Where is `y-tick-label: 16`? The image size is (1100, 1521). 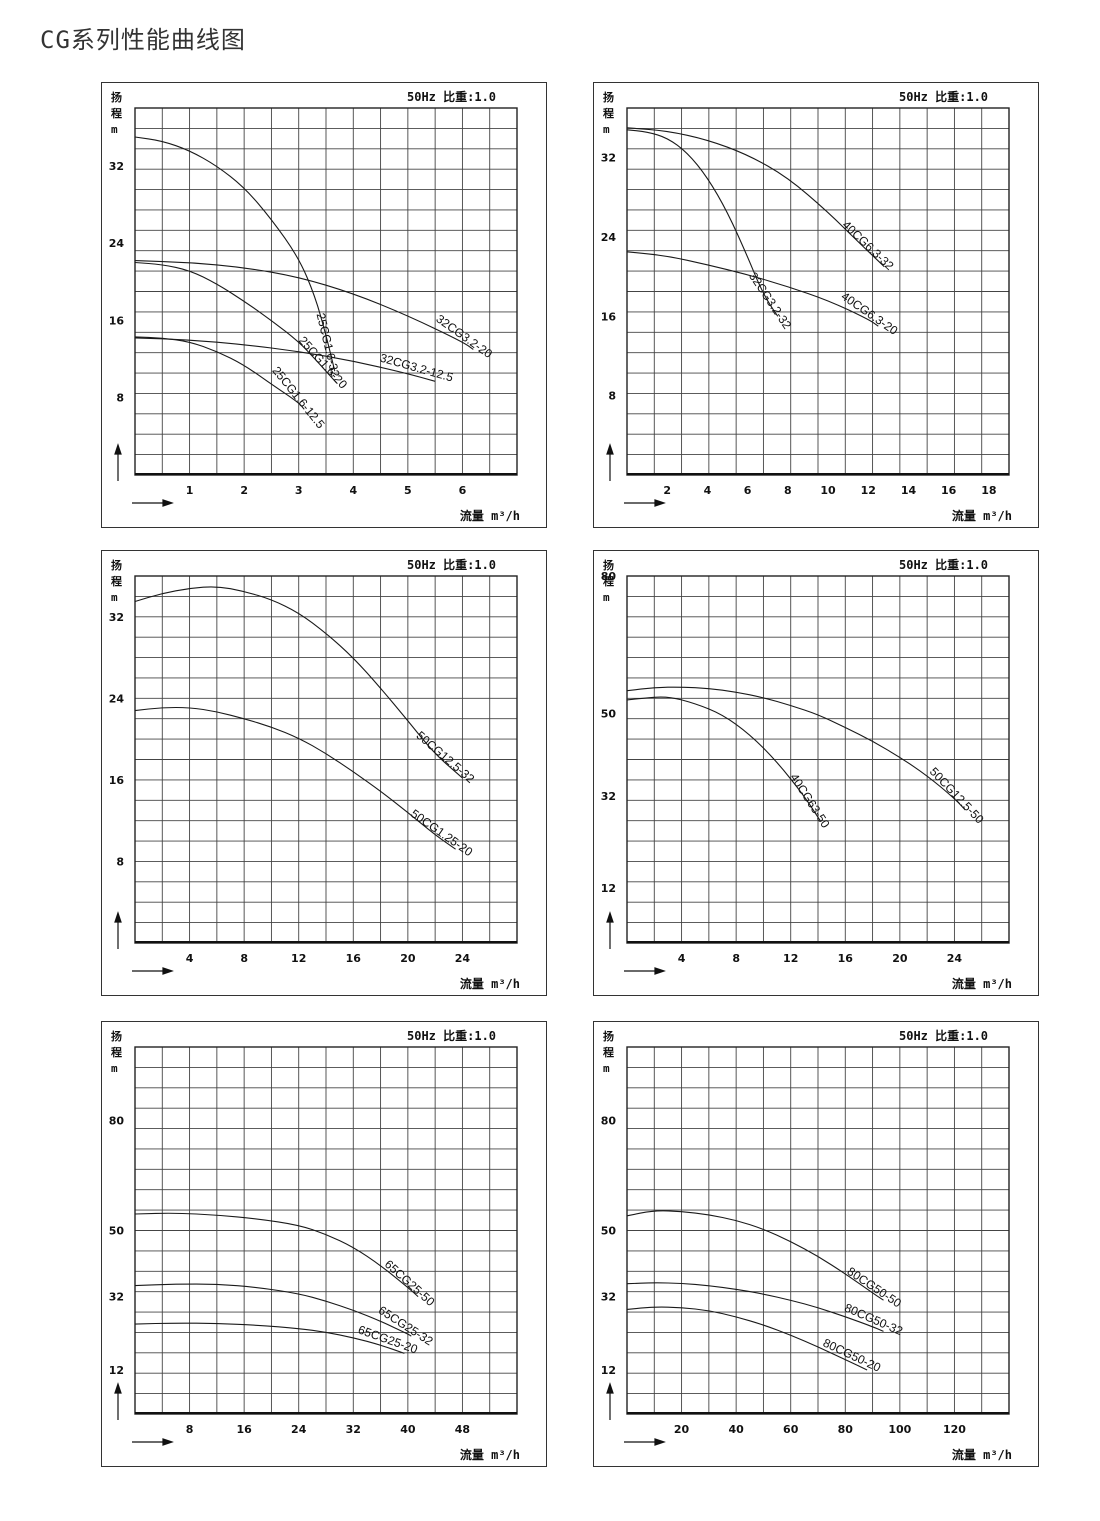
y-tick-label: 16 is located at coordinates (609, 316).